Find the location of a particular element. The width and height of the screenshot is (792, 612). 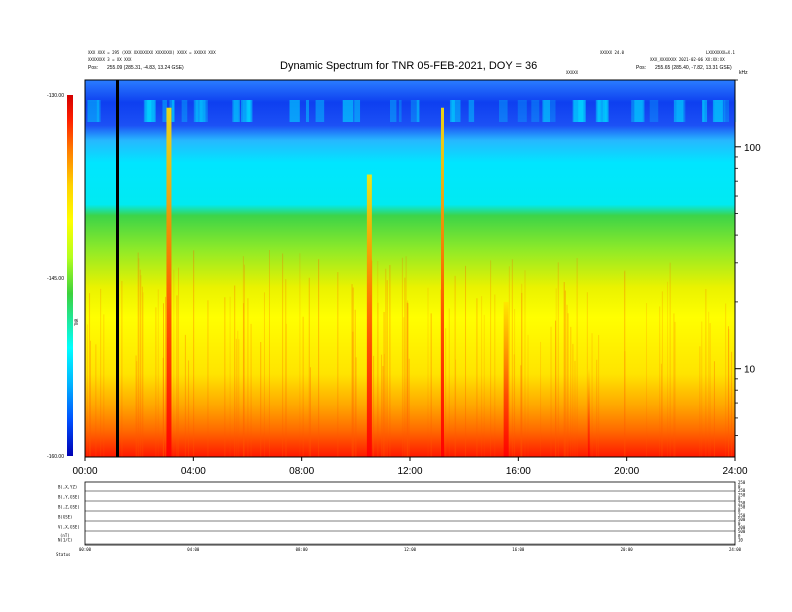

panel-x-tick-label: 00:00 is located at coordinates (85, 549).